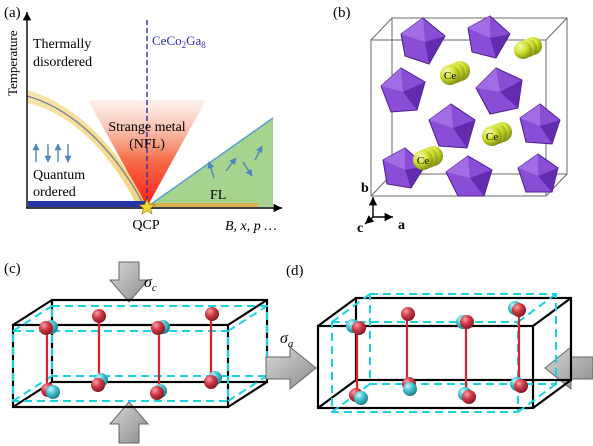 The width and height of the screenshot is (593, 446). I want to click on thermally-label-2: disordered, so click(62, 62).